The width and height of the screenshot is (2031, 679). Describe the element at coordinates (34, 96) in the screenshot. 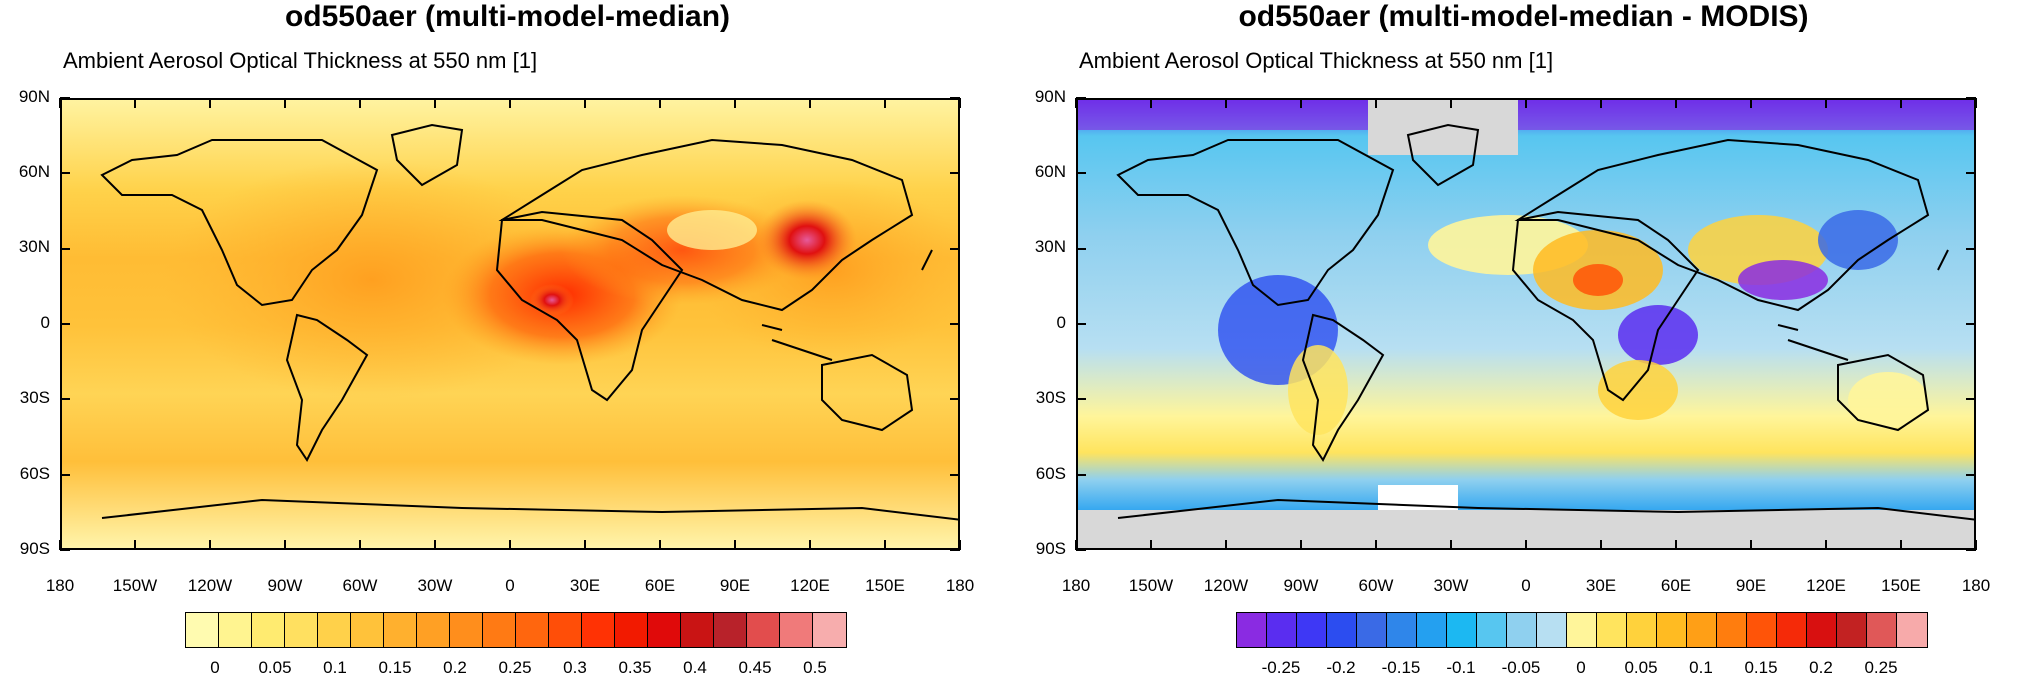

I see `lat-label-90n: 90N` at that location.